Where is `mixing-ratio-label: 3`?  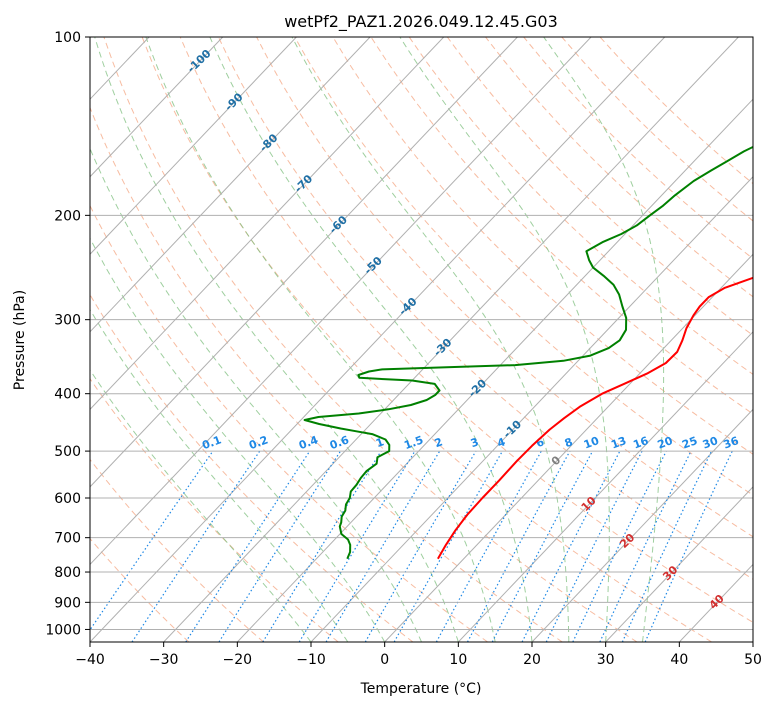
mixing-ratio-label: 3 is located at coordinates (475, 442).